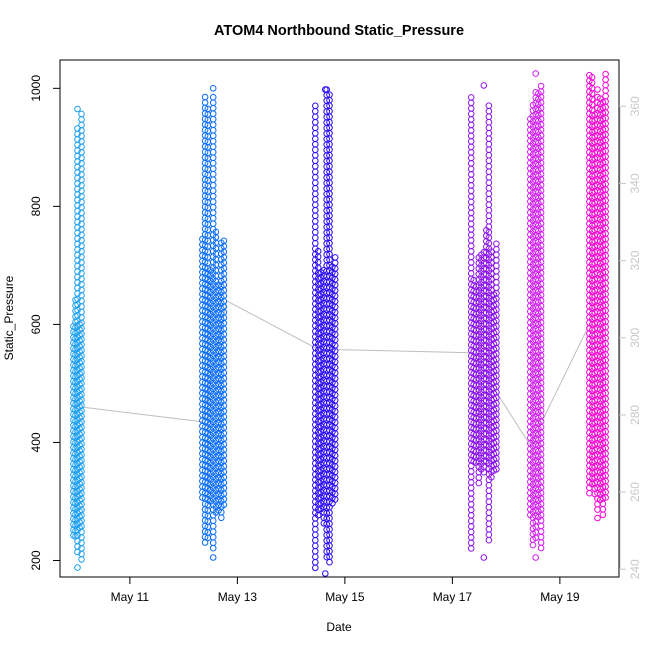 The image size is (650, 650). What do you see at coordinates (36, 88) in the screenshot?
I see `y-tick-label: 1000` at bounding box center [36, 88].